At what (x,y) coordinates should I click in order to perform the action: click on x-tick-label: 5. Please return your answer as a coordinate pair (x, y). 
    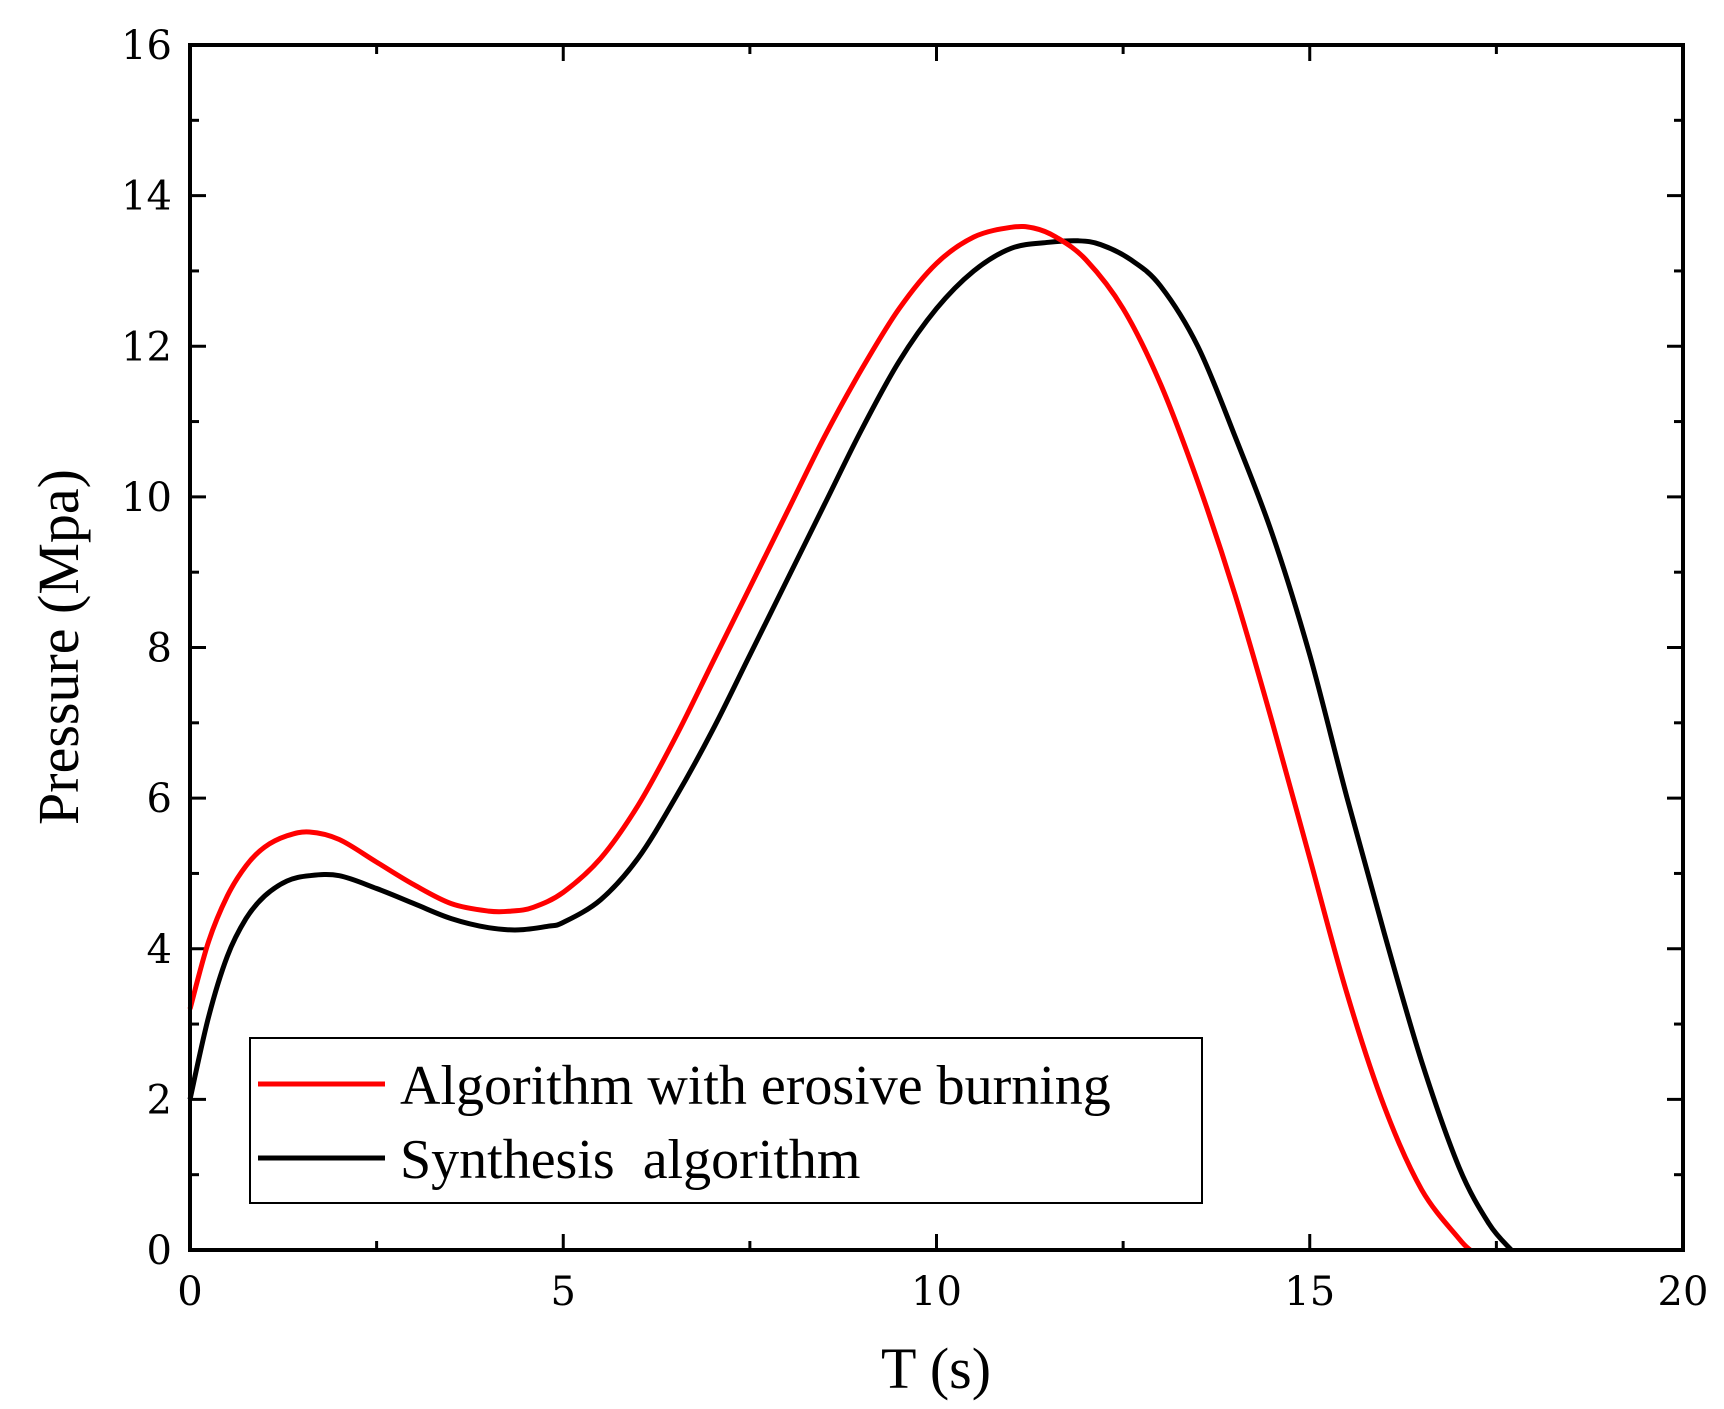
    Looking at the image, I should click on (563, 1292).